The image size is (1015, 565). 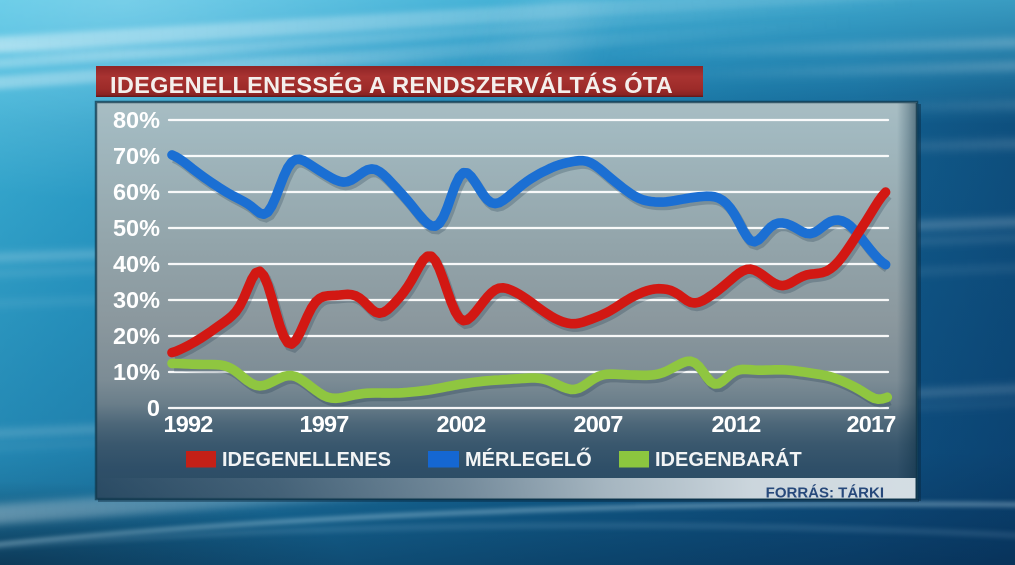 What do you see at coordinates (153, 408) in the screenshot?
I see `svg-text: 0` at bounding box center [153, 408].